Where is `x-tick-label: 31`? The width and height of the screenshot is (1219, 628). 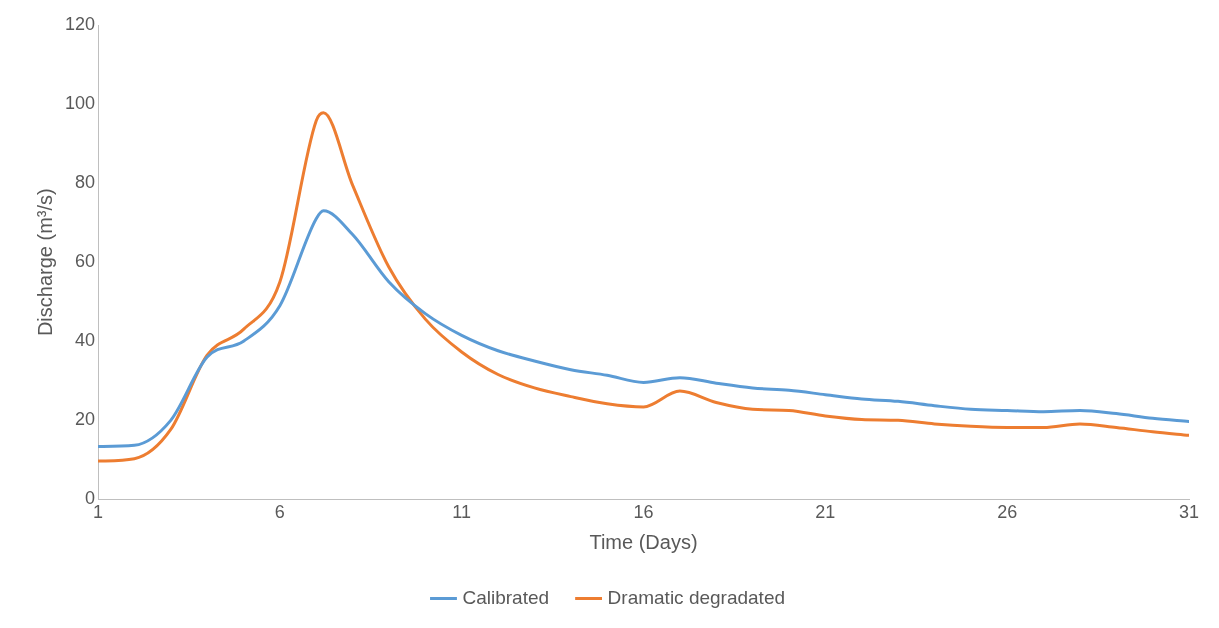 x-tick-label: 31 is located at coordinates (1189, 512).